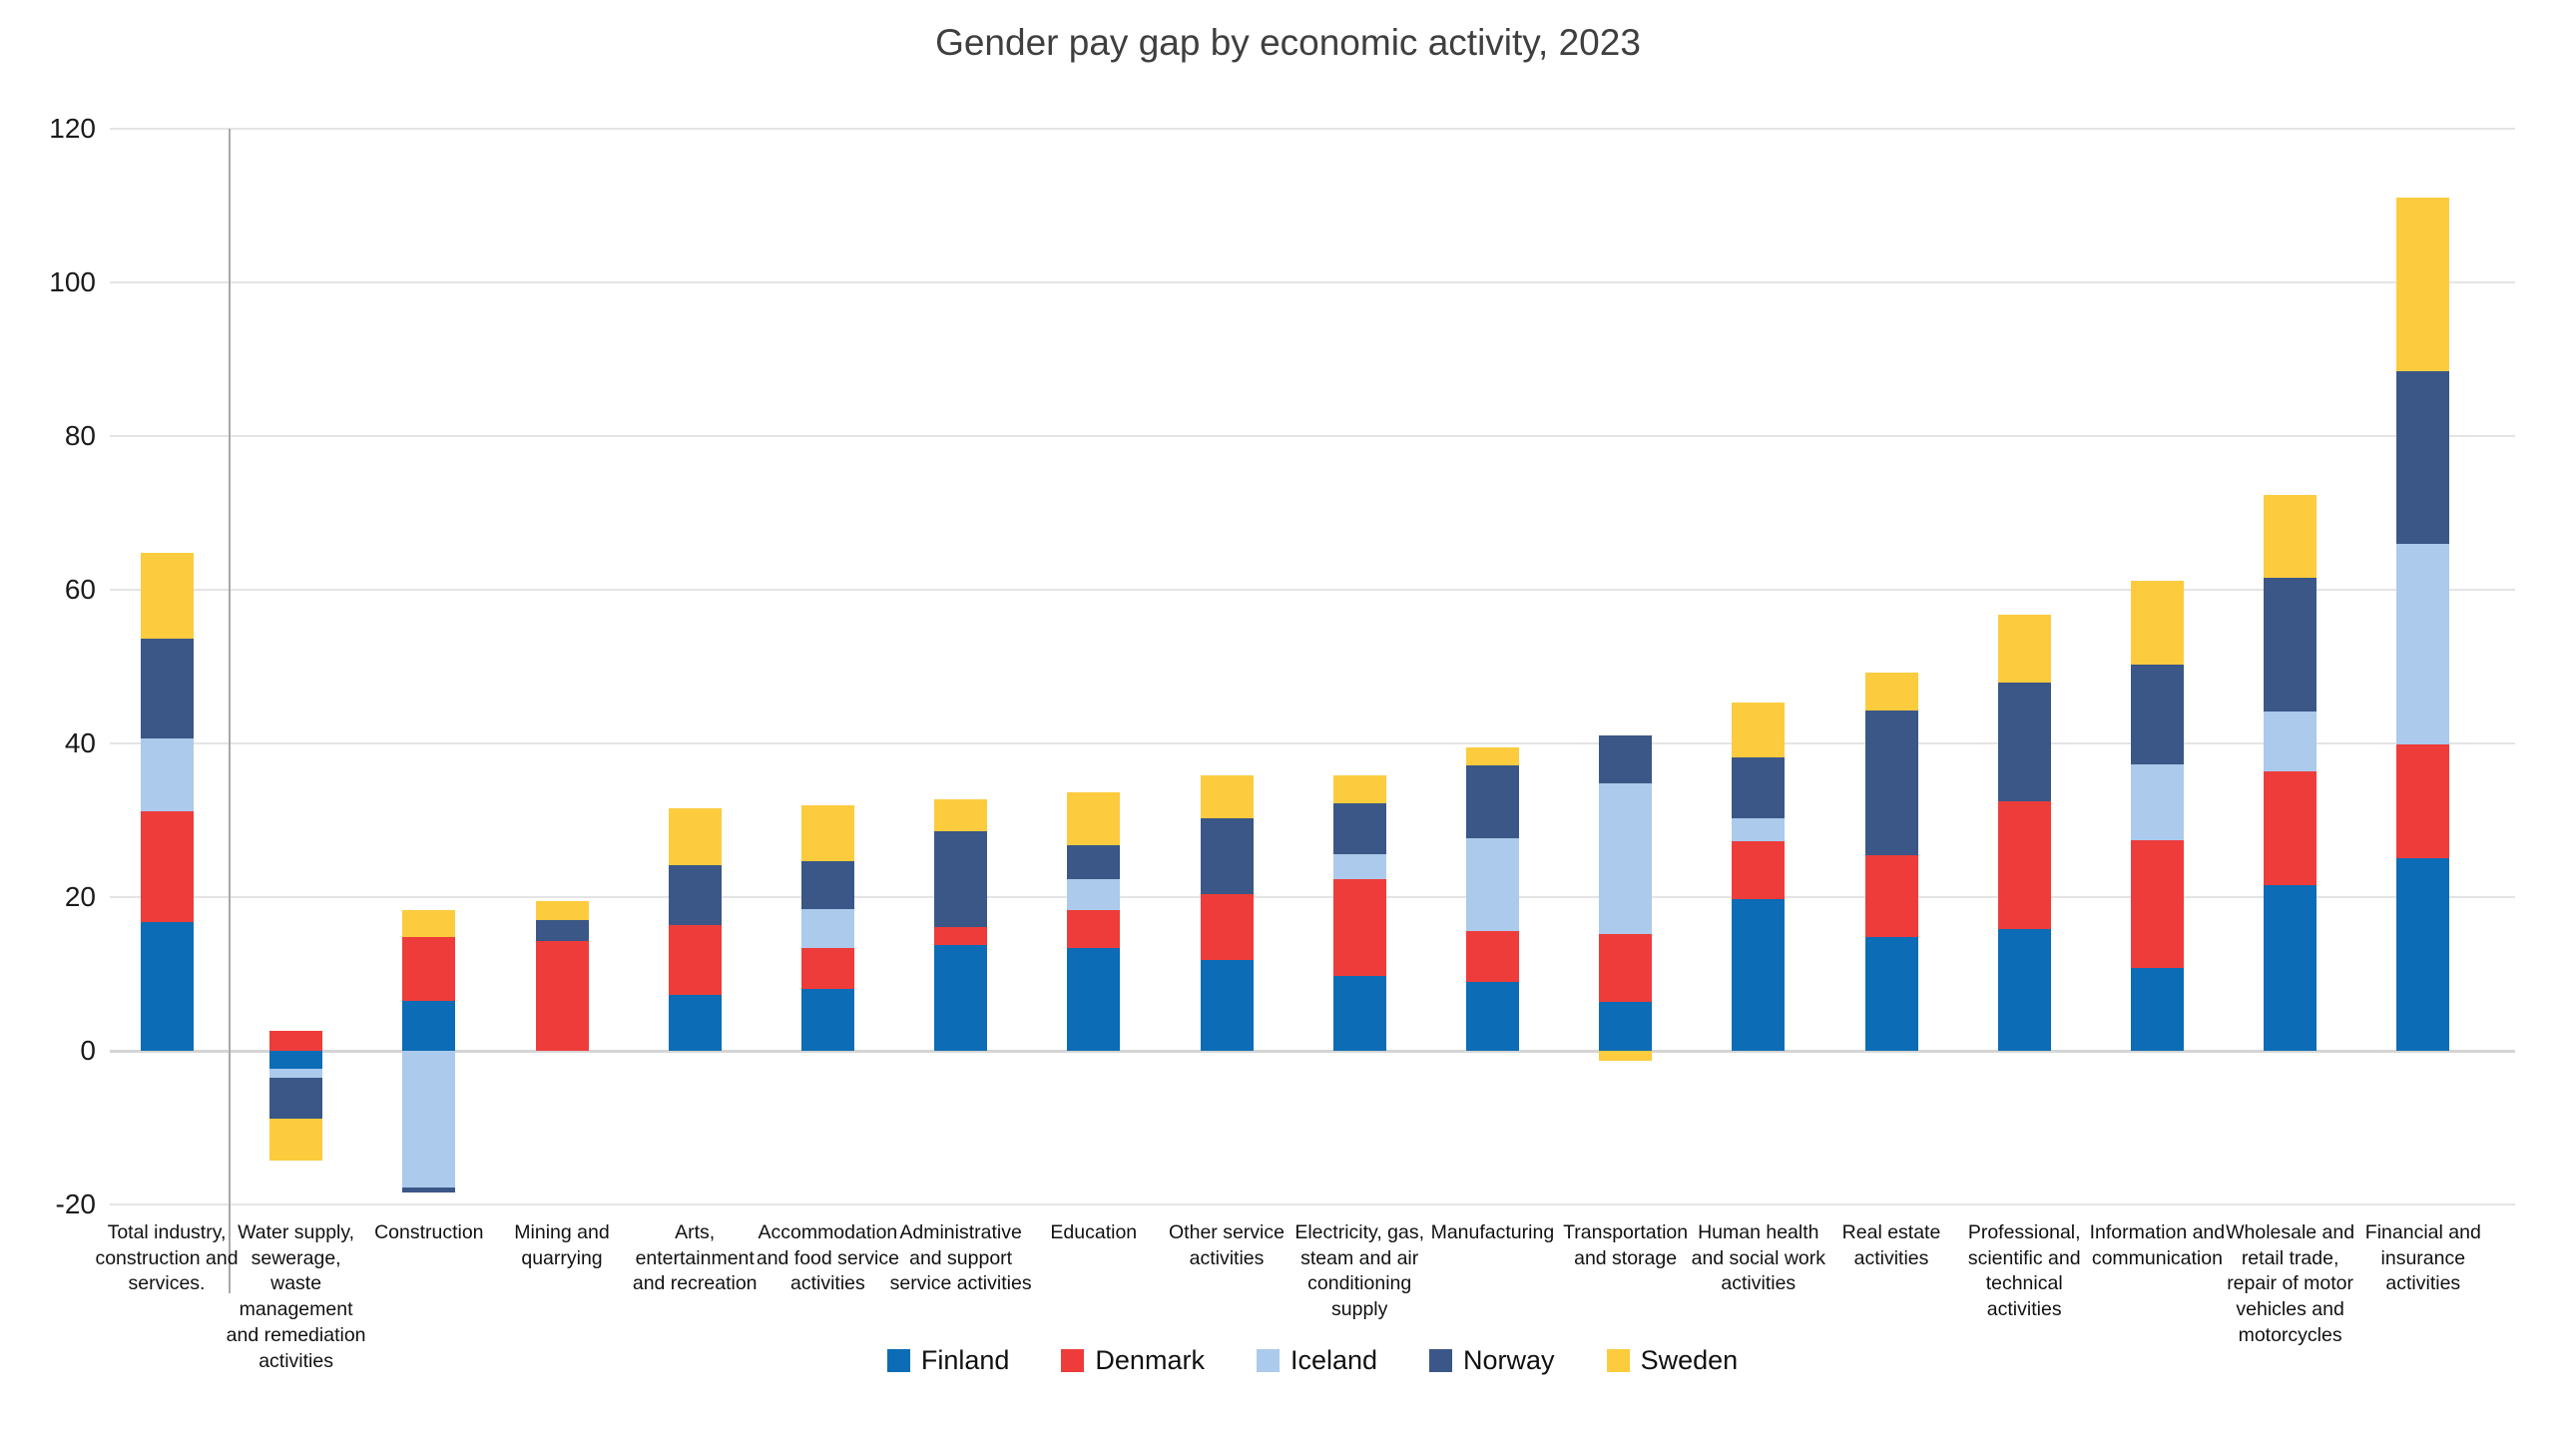 This screenshot has width=2576, height=1430. Describe the element at coordinates (1150, 1360) in the screenshot. I see `legend-label: Denmark` at that location.